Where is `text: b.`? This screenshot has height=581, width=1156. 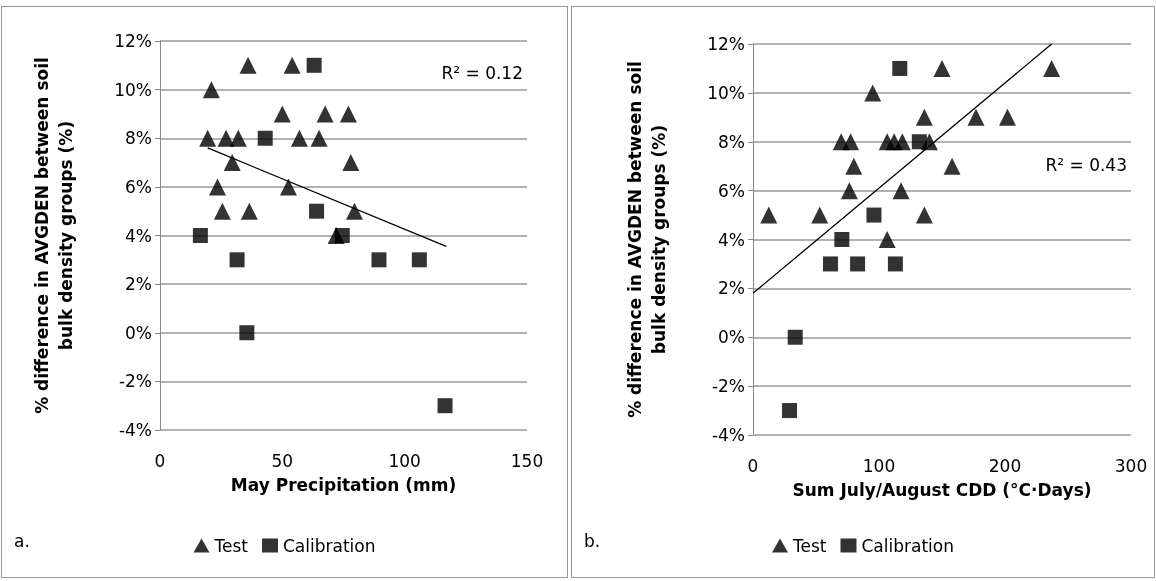 text: b. is located at coordinates (592, 540).